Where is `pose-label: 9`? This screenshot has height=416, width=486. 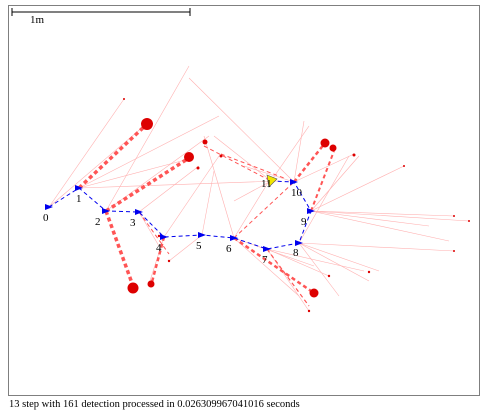
pose-label: 9 is located at coordinates (304, 222).